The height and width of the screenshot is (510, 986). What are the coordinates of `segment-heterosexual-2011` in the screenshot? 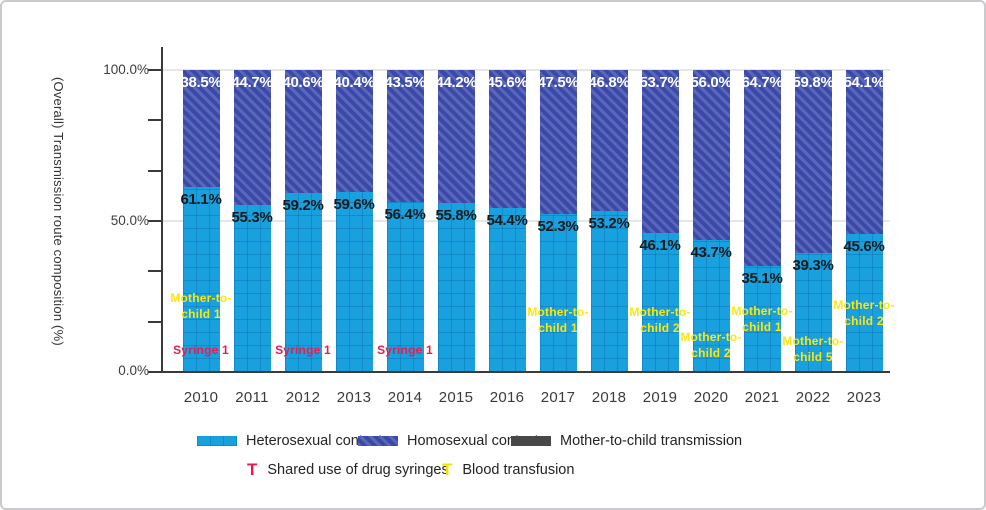 It's located at (252, 288).